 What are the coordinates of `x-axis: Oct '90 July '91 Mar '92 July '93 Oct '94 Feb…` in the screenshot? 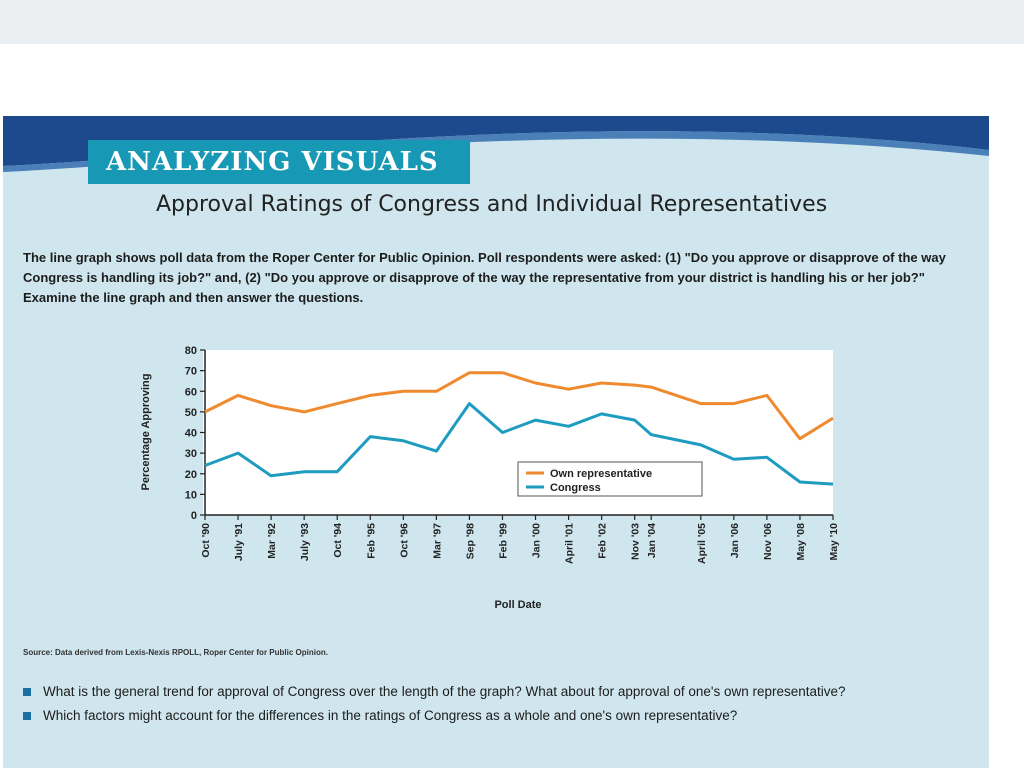 It's located at (520, 539).